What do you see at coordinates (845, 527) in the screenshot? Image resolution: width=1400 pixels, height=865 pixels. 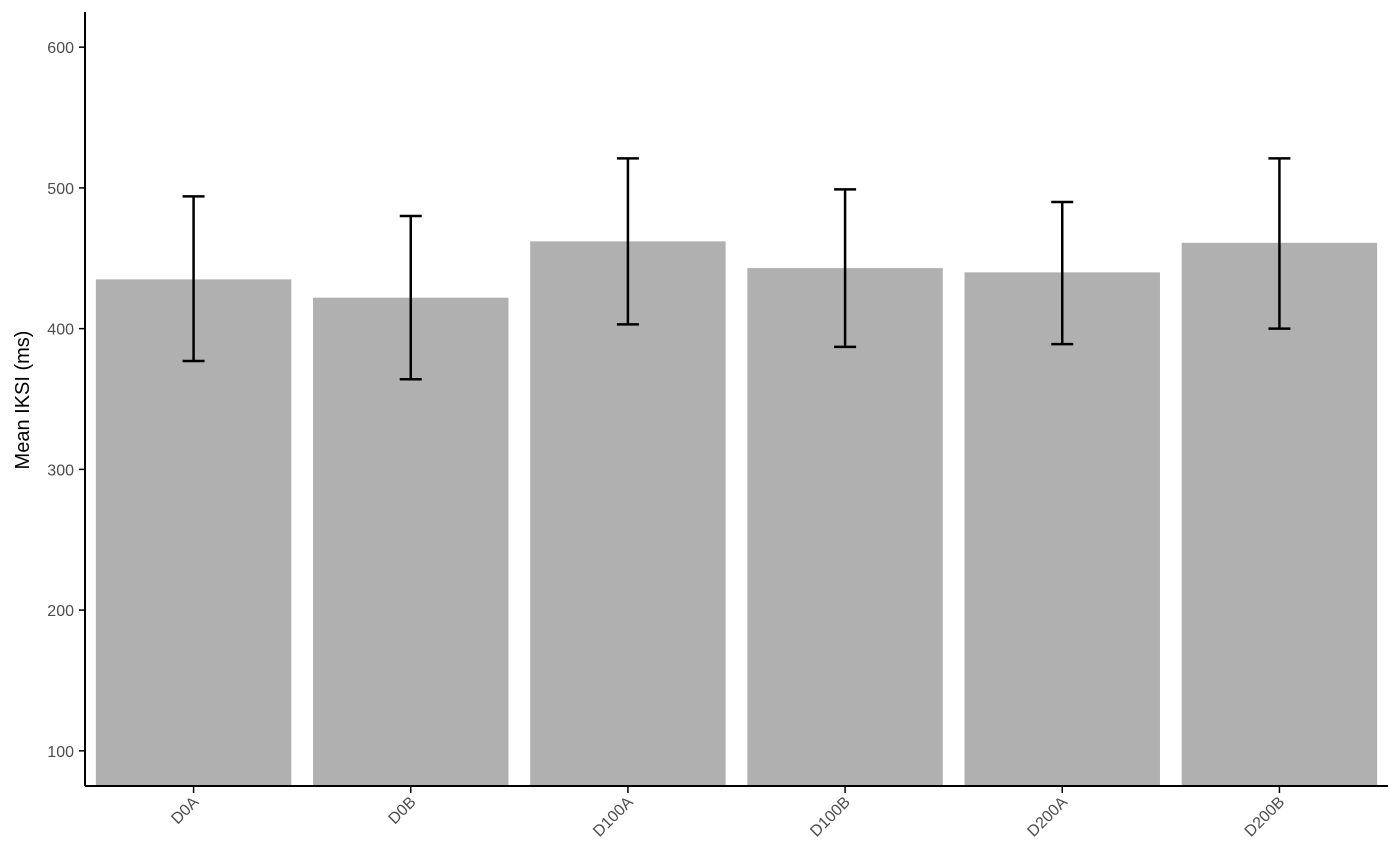 I see `bar-D100B` at bounding box center [845, 527].